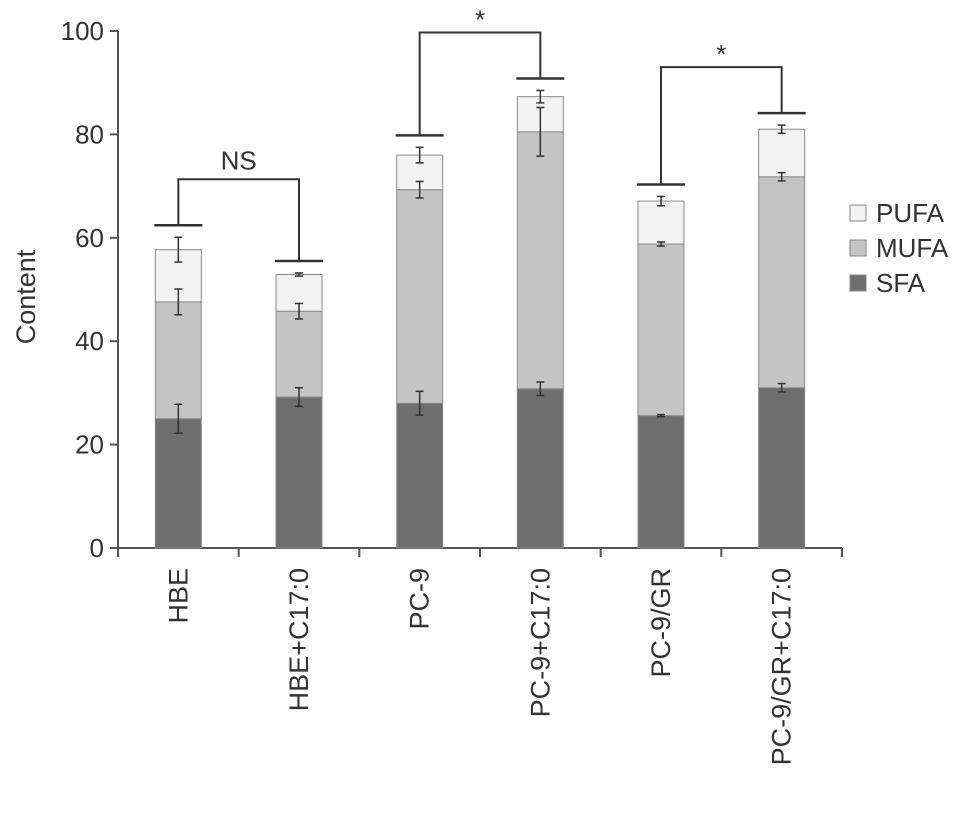 The height and width of the screenshot is (831, 969). I want to click on y-axis-title: Content, so click(26, 296).